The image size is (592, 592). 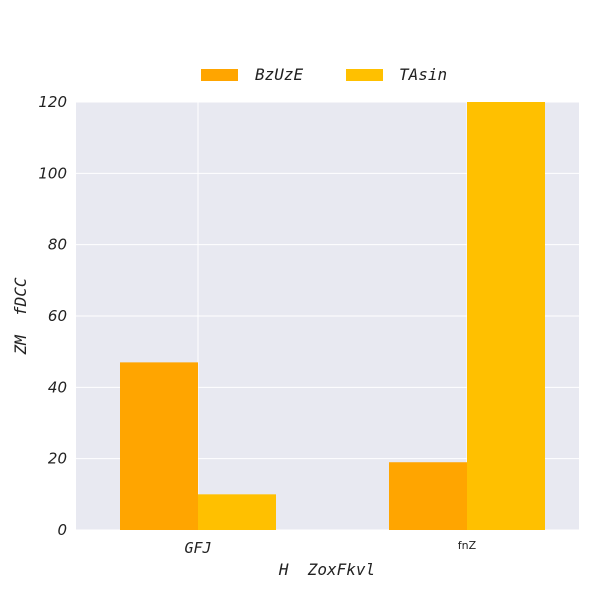 I want to click on y-axis-label: ZM fDCC, so click(x=20, y=316).